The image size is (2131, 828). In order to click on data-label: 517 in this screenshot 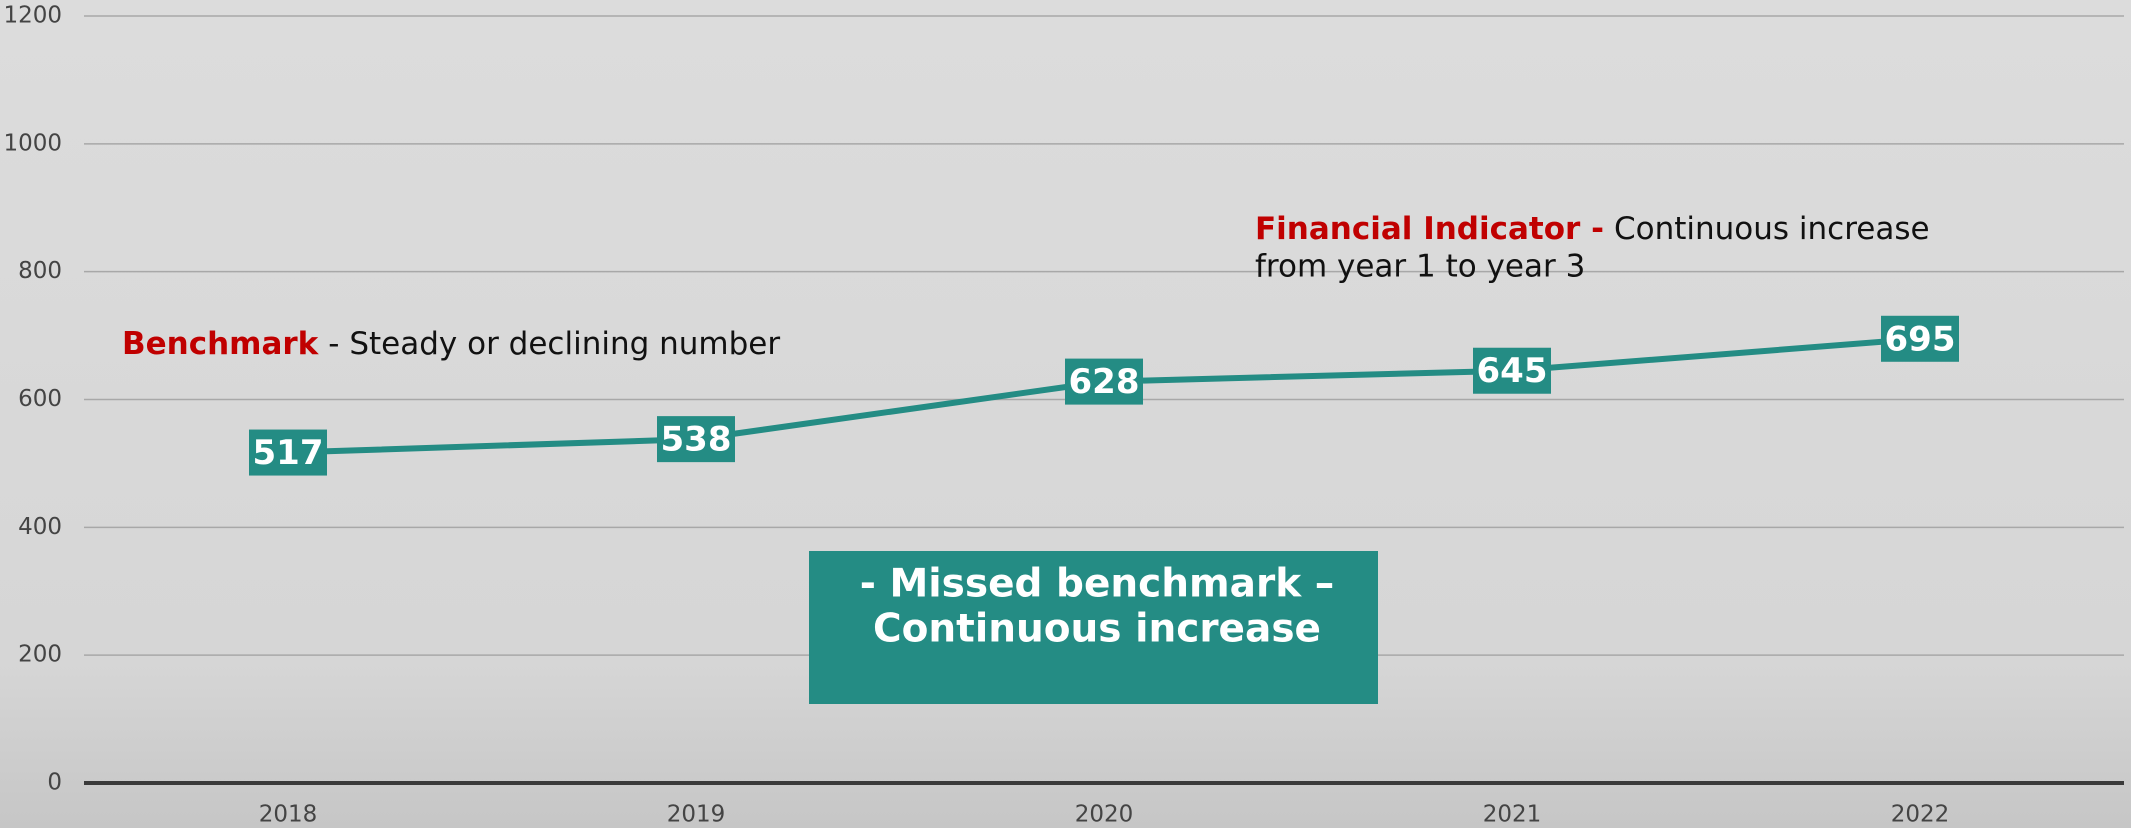, I will do `click(288, 453)`.